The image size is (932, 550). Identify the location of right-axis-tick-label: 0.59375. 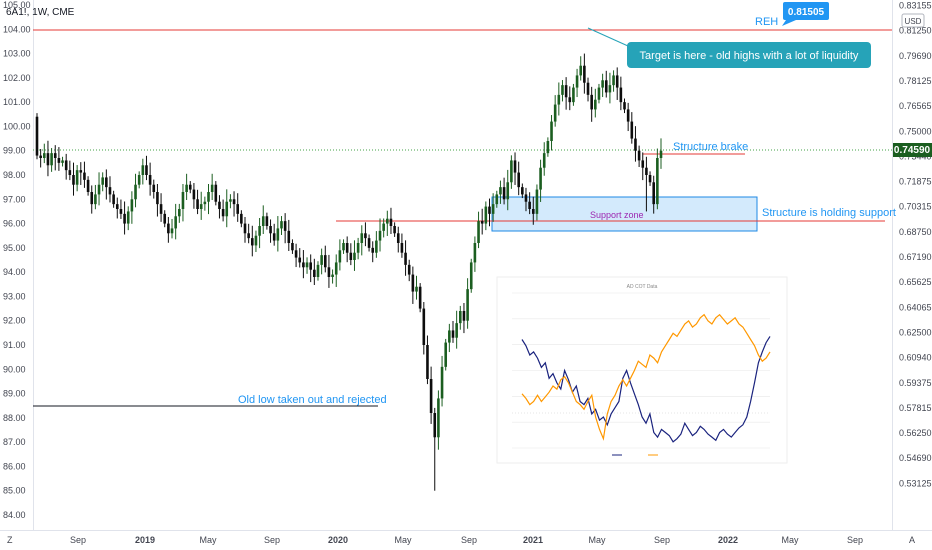
(915, 383).